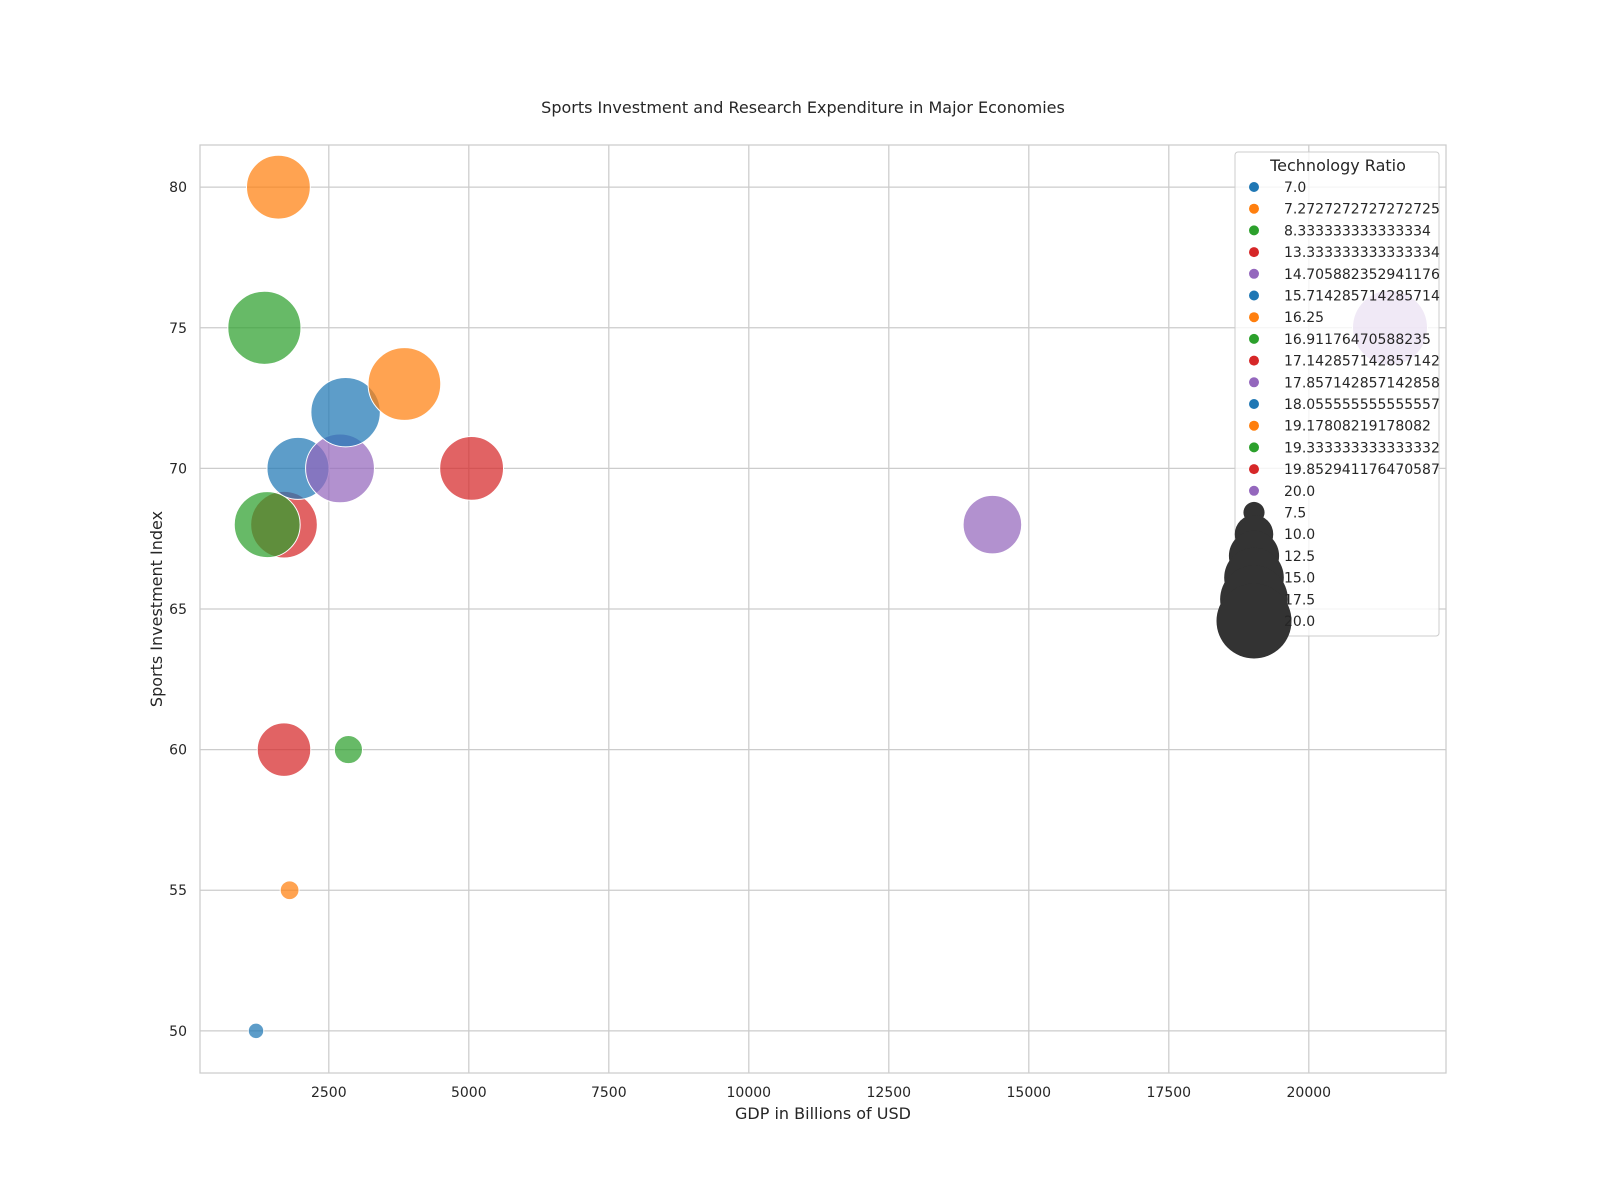  I want to click on legend-label: 16.91176470588235, so click(1357, 340).